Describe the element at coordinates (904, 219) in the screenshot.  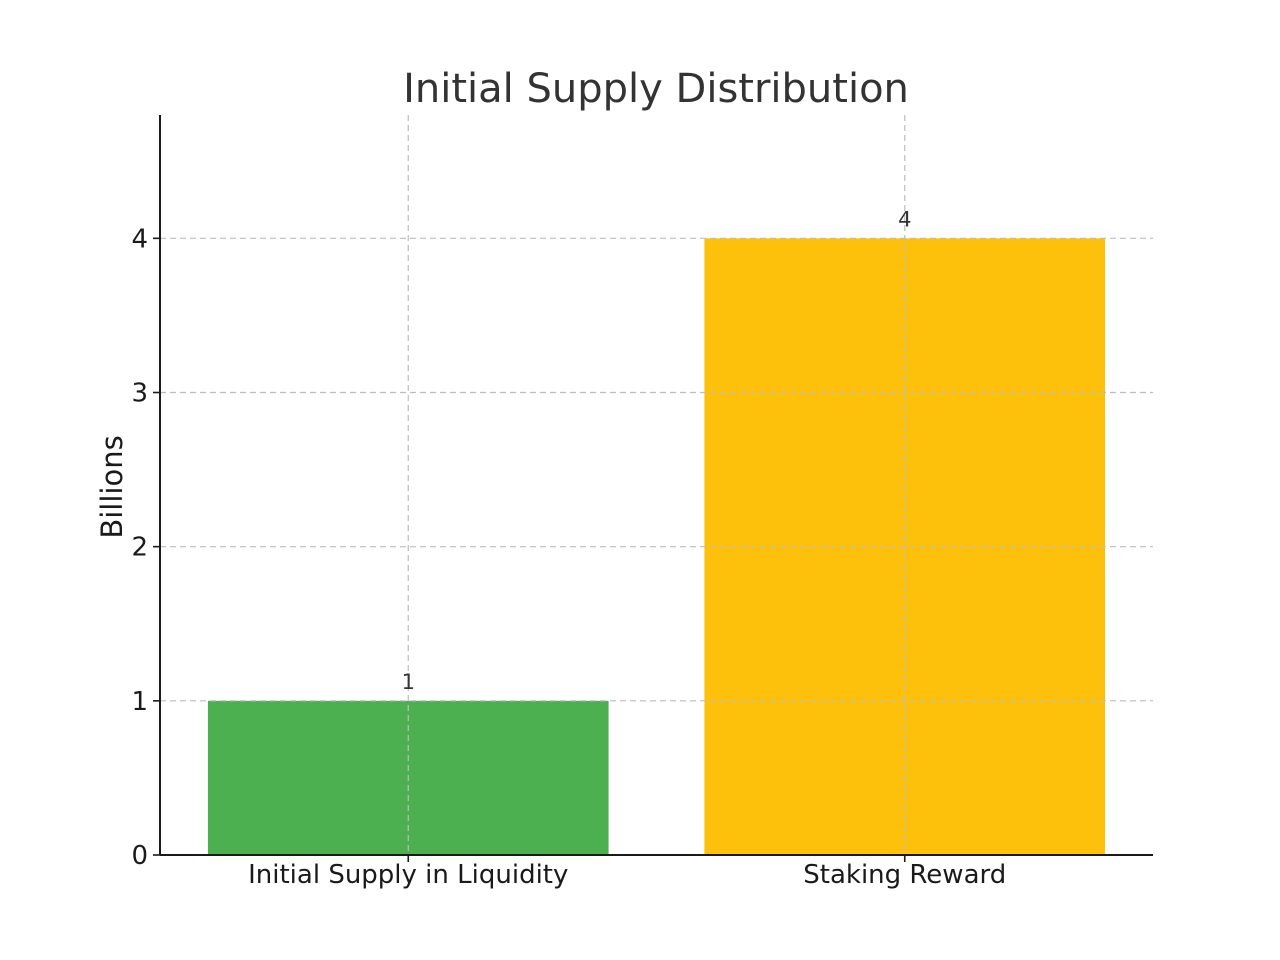
I see `bar-value-label: 4` at that location.